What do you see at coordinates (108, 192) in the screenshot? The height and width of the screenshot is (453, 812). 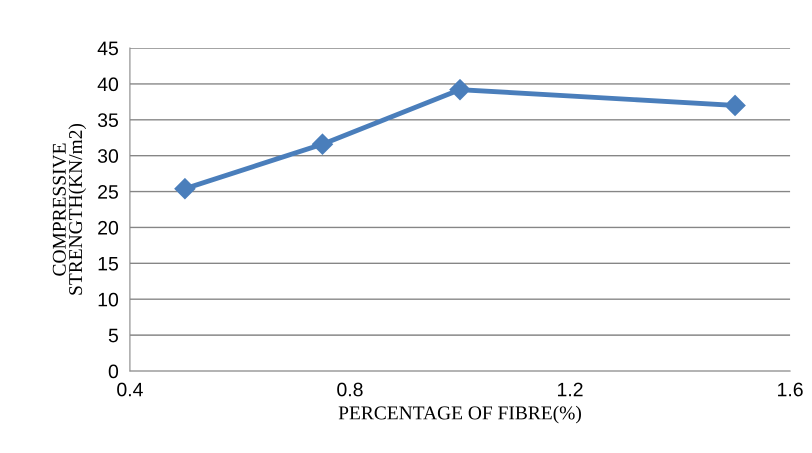 I see `y-tick-label: 25` at bounding box center [108, 192].